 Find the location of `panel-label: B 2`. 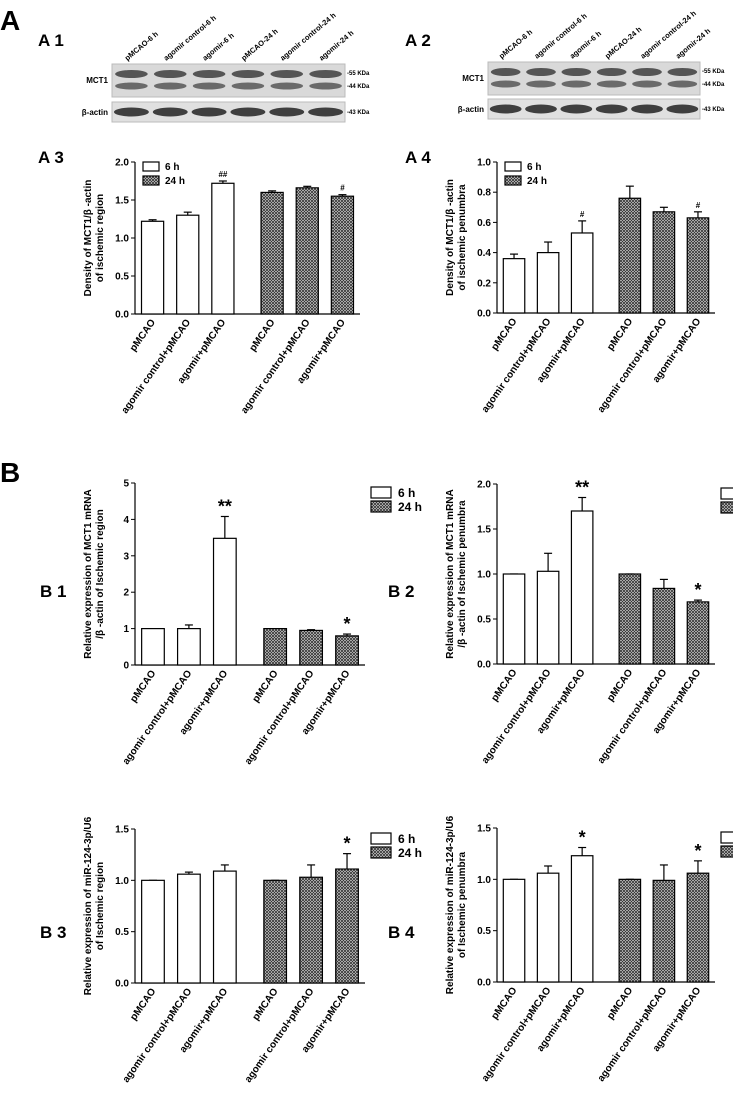

panel-label: B 2 is located at coordinates (401, 591).